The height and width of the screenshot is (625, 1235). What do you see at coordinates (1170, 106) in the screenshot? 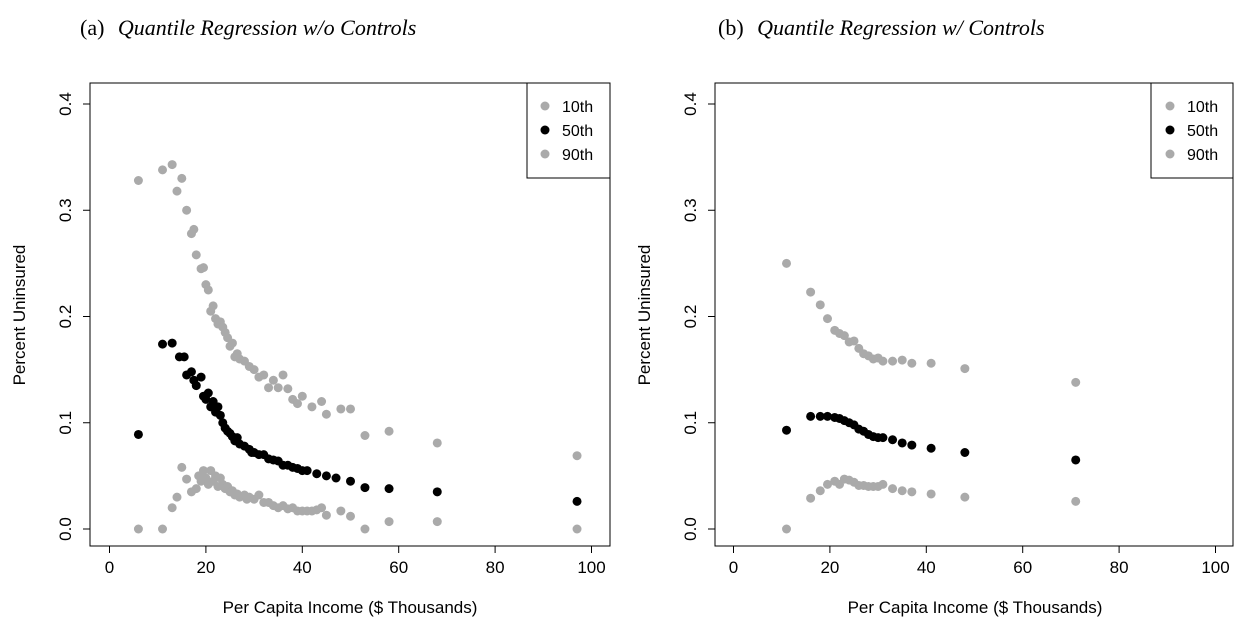
I see `panel-b-legend-marker-10th` at bounding box center [1170, 106].